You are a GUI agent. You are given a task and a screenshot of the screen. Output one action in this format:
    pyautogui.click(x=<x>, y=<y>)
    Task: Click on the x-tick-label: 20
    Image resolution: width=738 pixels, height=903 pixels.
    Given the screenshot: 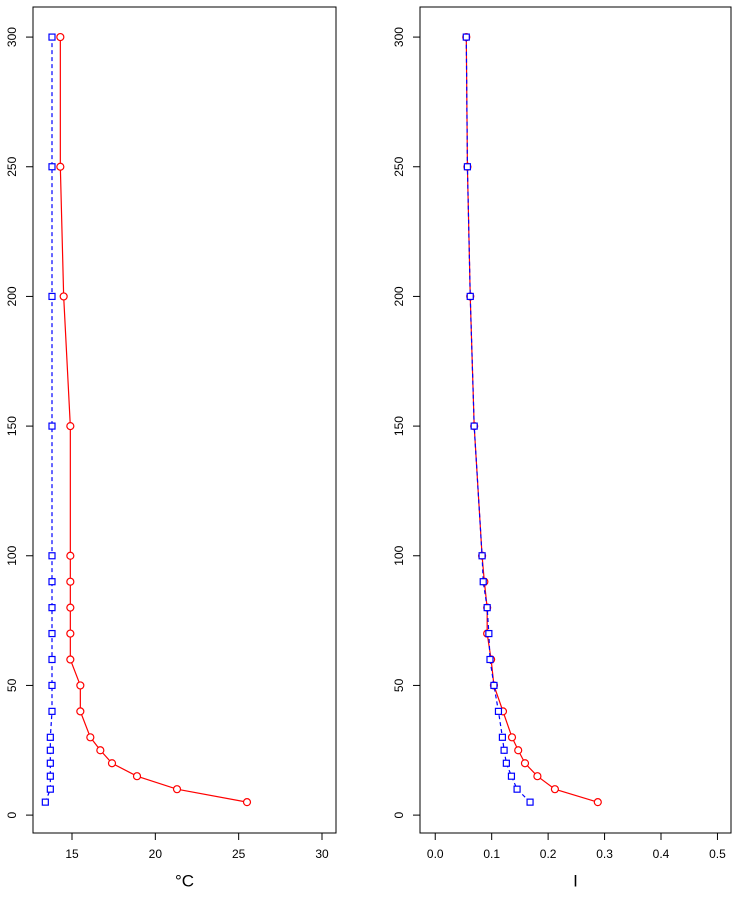 What is the action you would take?
    pyautogui.click(x=156, y=854)
    